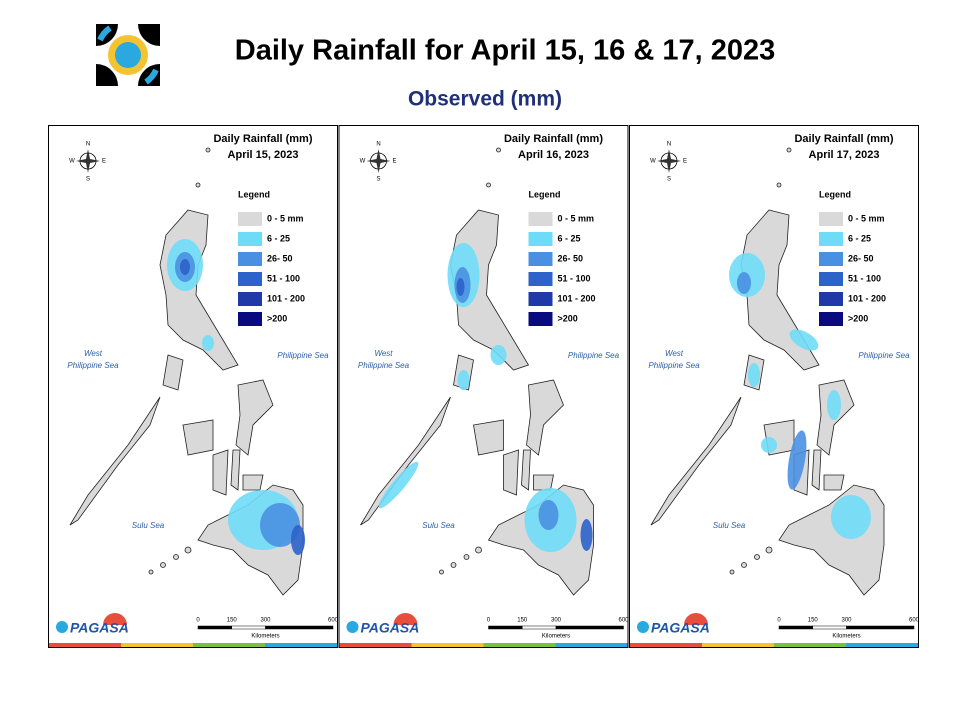 The image size is (960, 720). What do you see at coordinates (62, 627) in the screenshot?
I see `logo-mark` at bounding box center [62, 627].